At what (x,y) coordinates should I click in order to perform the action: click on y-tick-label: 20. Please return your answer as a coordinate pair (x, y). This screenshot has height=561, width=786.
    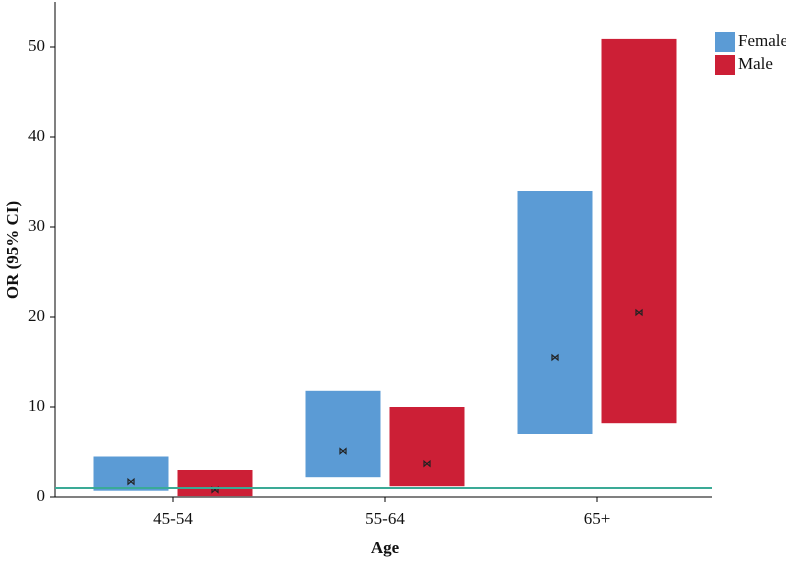
    Looking at the image, I should click on (36, 315).